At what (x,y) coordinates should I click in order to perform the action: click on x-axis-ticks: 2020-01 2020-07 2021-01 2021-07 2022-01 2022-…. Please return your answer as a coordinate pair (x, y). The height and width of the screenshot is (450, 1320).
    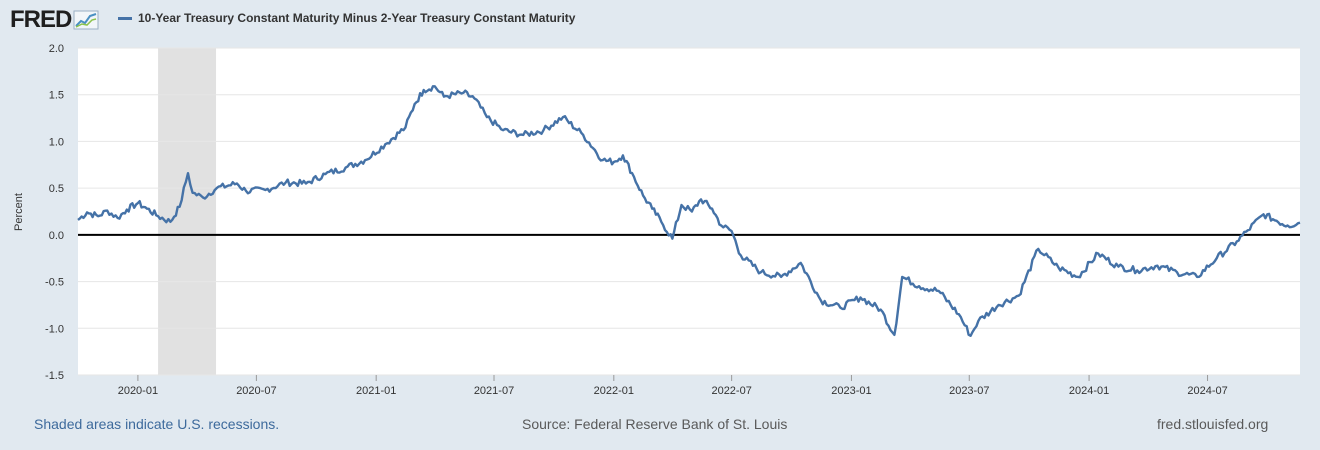
    Looking at the image, I should click on (673, 386).